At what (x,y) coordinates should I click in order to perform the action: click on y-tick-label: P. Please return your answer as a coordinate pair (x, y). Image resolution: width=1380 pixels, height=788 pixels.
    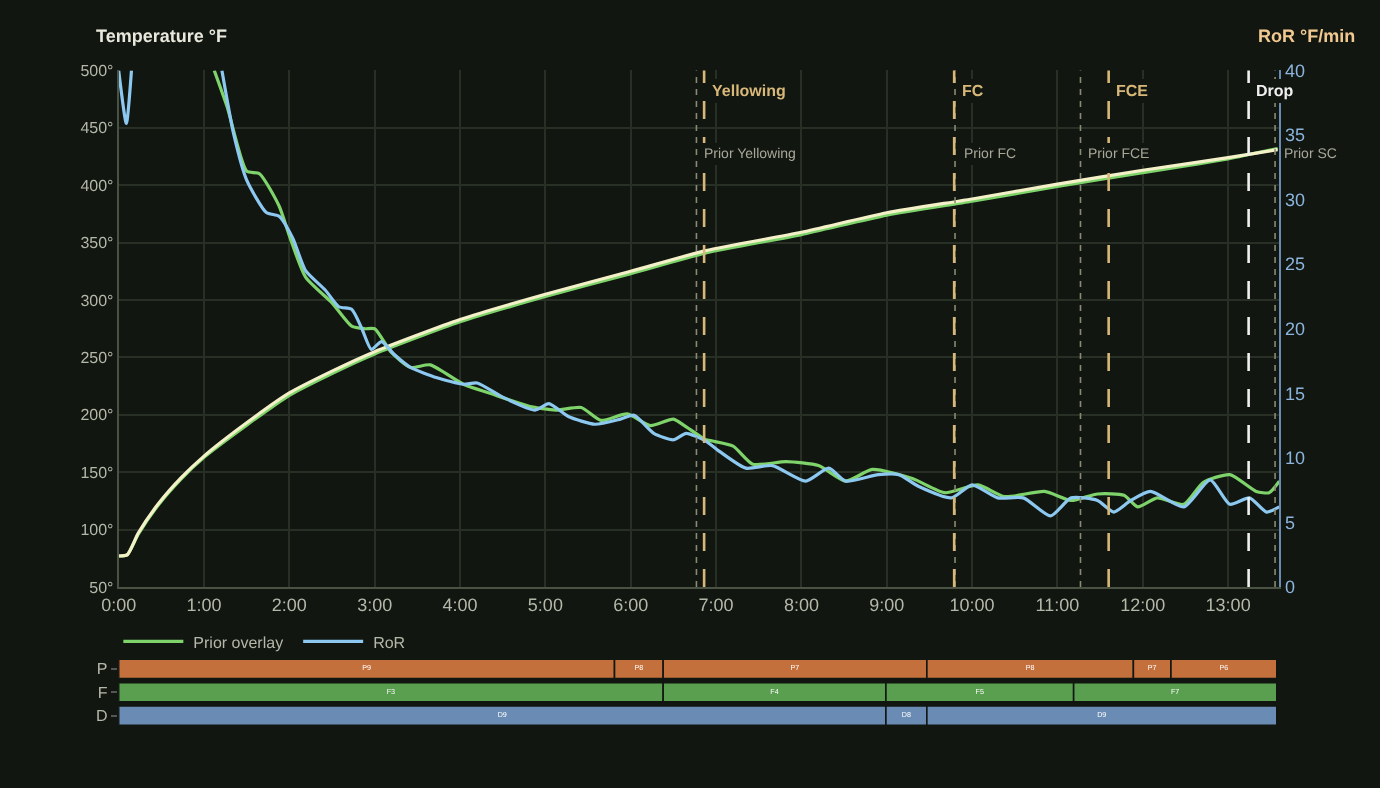
    Looking at the image, I should click on (102, 669).